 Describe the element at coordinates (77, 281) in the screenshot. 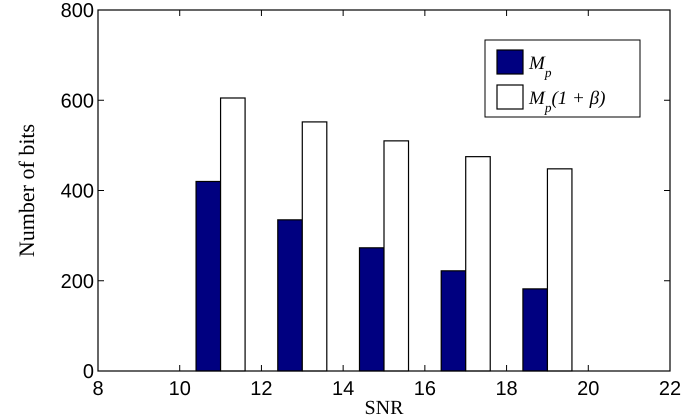

I see `y-tick-label: 200` at that location.